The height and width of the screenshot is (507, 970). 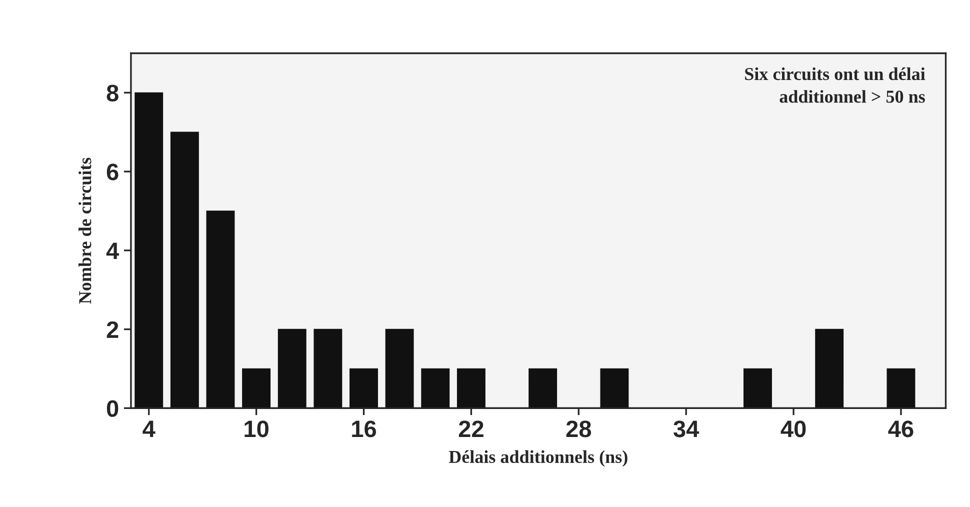 What do you see at coordinates (112, 408) in the screenshot?
I see `y-tick-label: 0` at bounding box center [112, 408].